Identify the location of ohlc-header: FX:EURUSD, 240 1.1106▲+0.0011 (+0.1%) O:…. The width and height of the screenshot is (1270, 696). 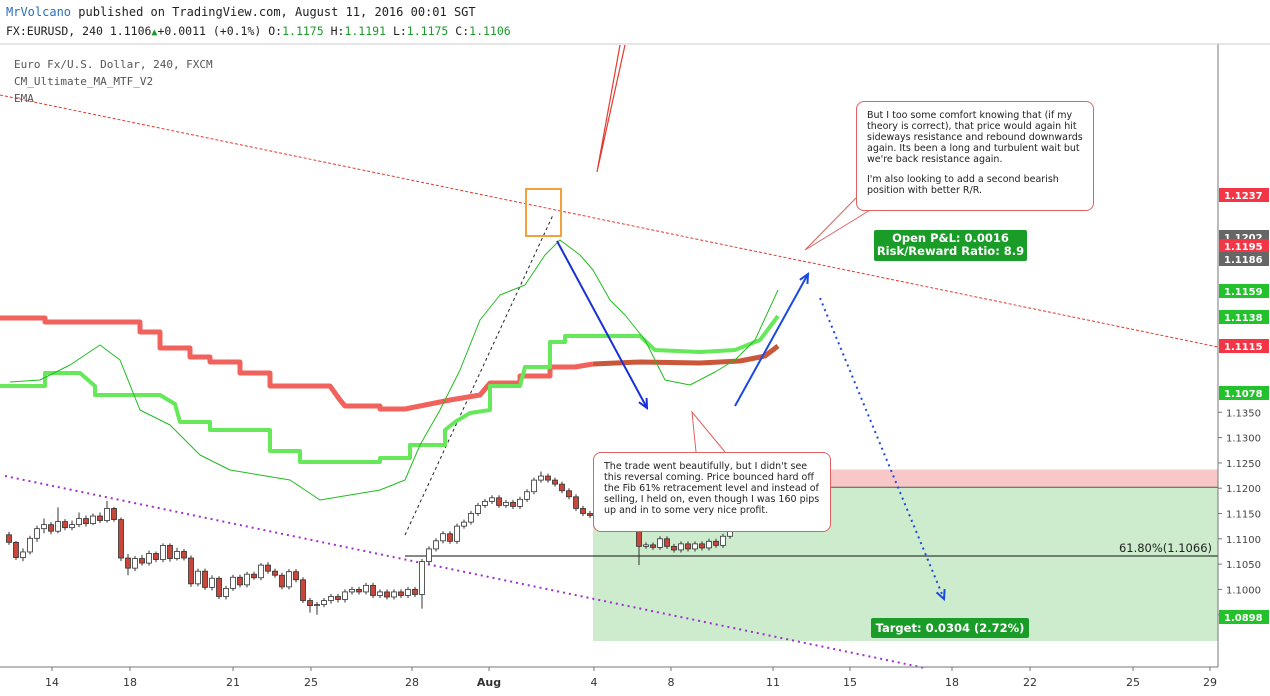
(258, 31).